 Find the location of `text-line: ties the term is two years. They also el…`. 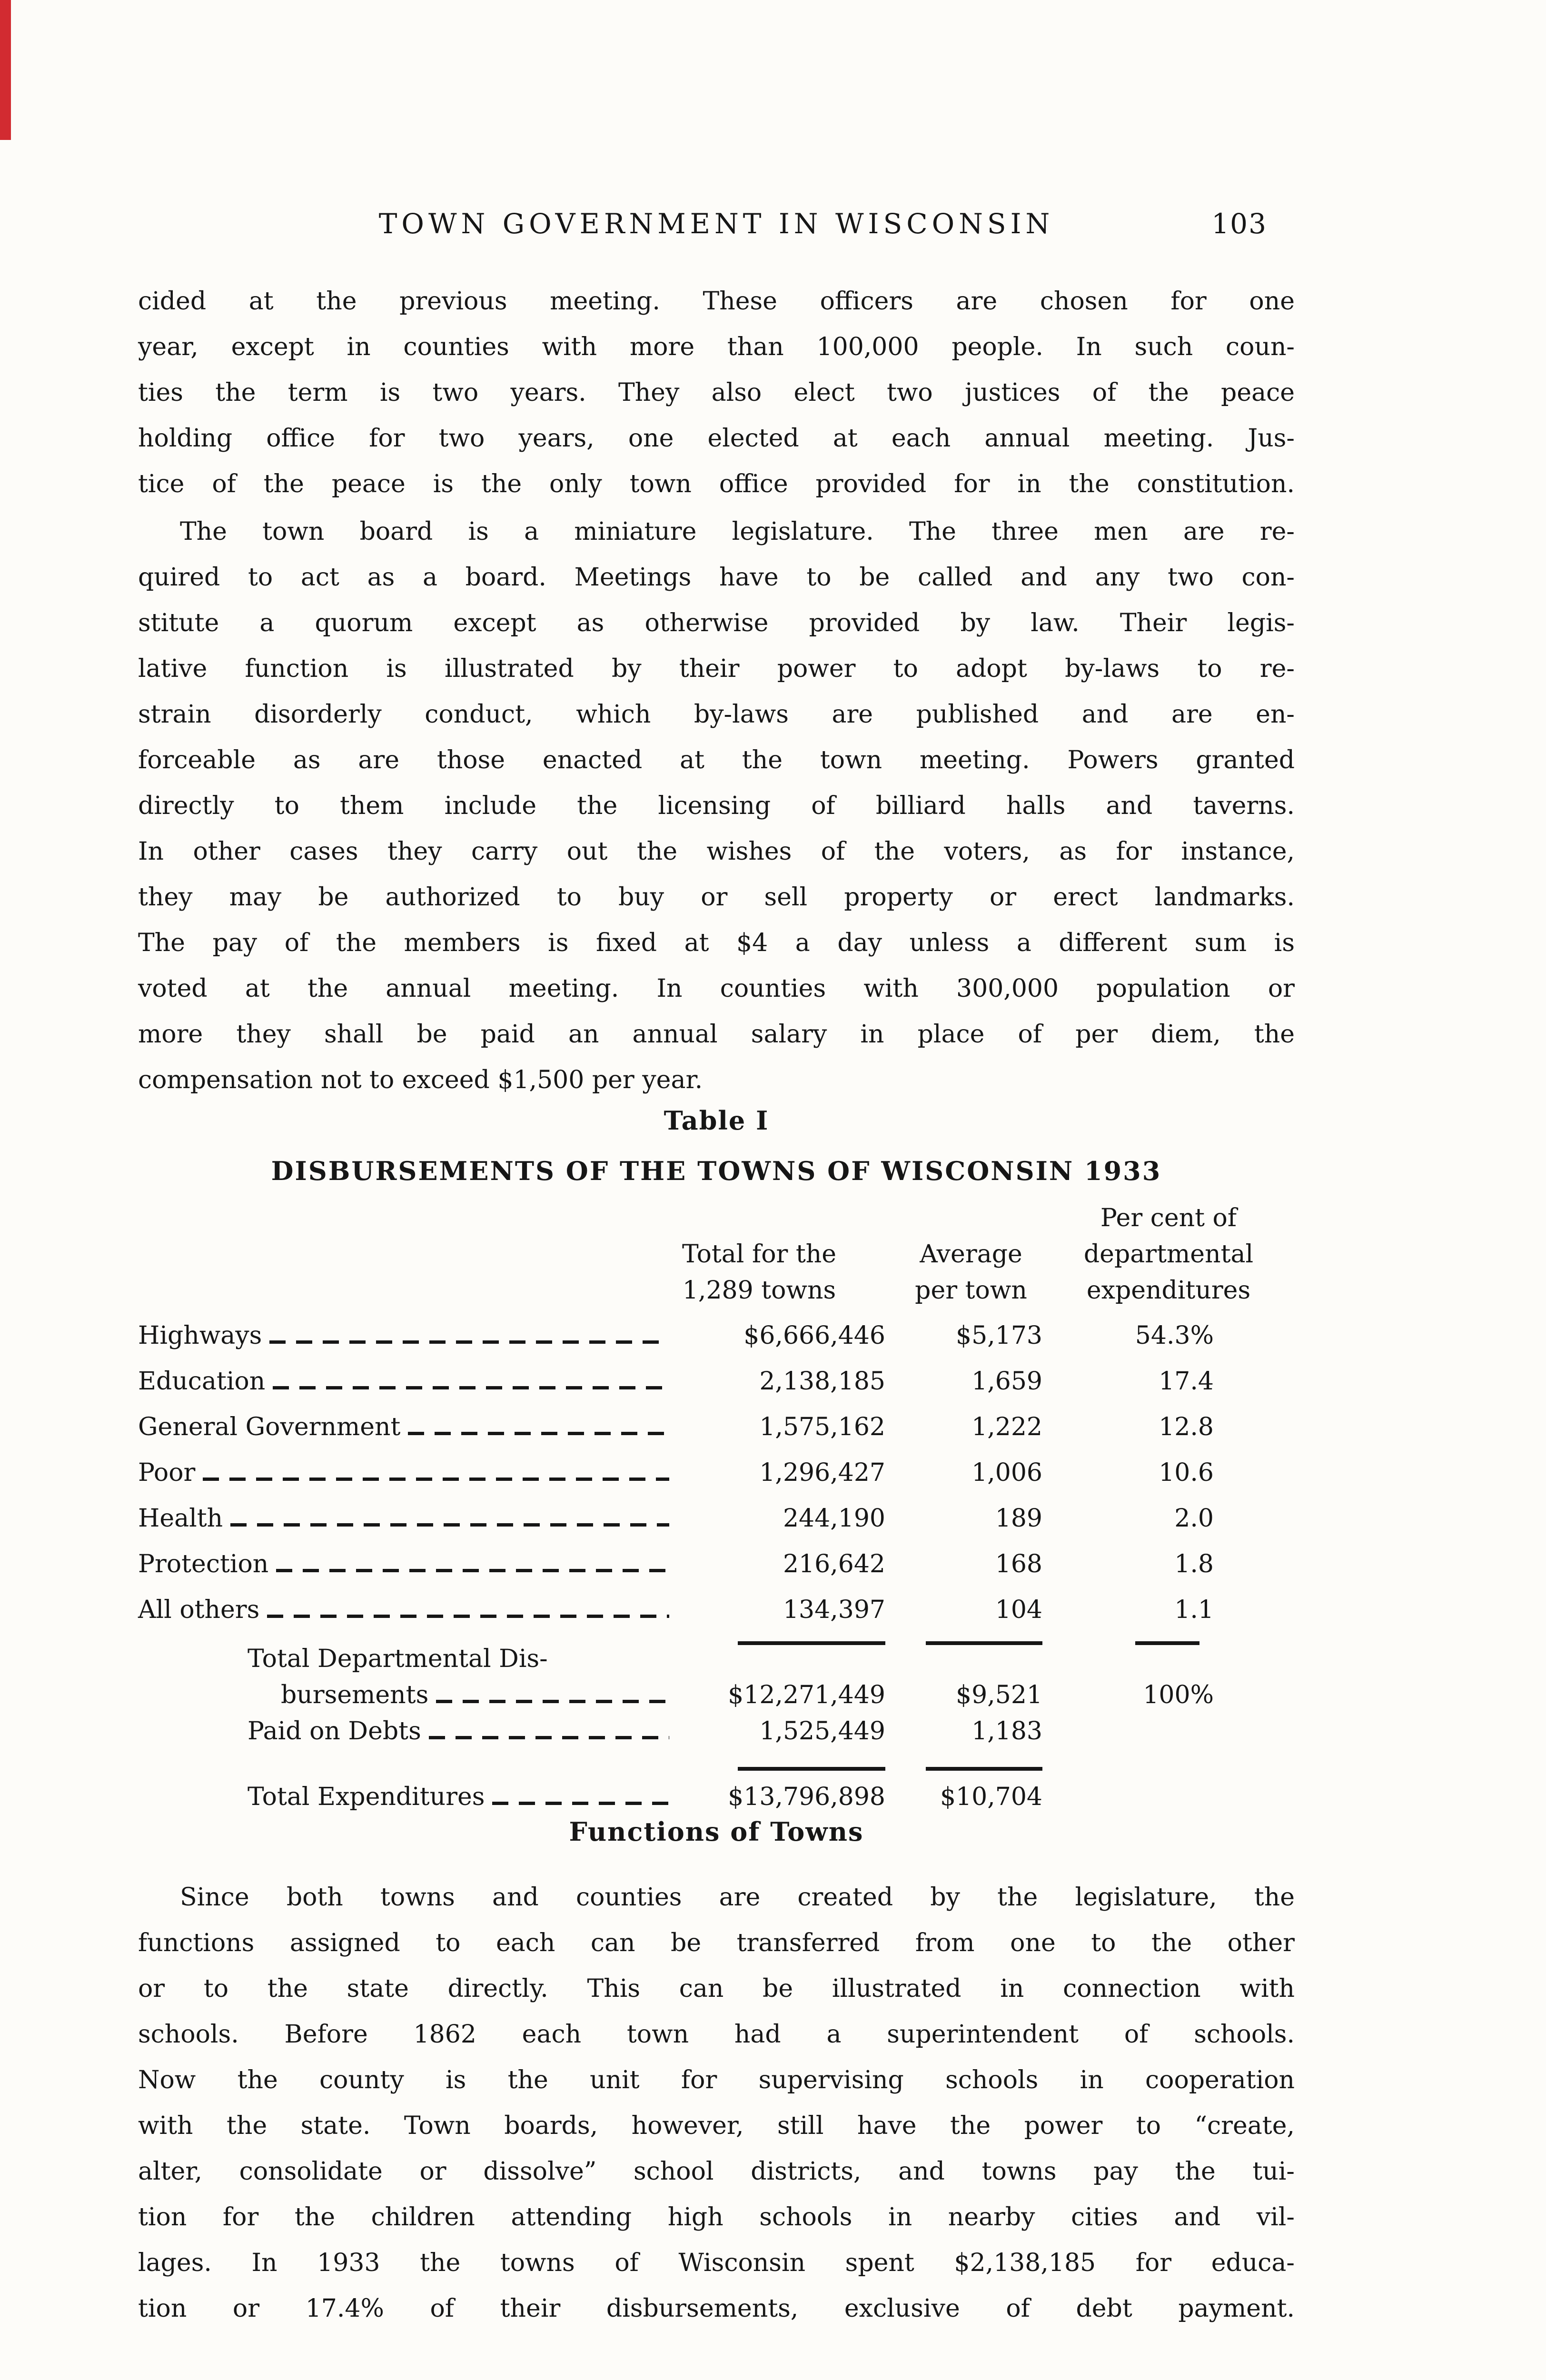

text-line: ties the term is two years. They also el… is located at coordinates (716, 392).